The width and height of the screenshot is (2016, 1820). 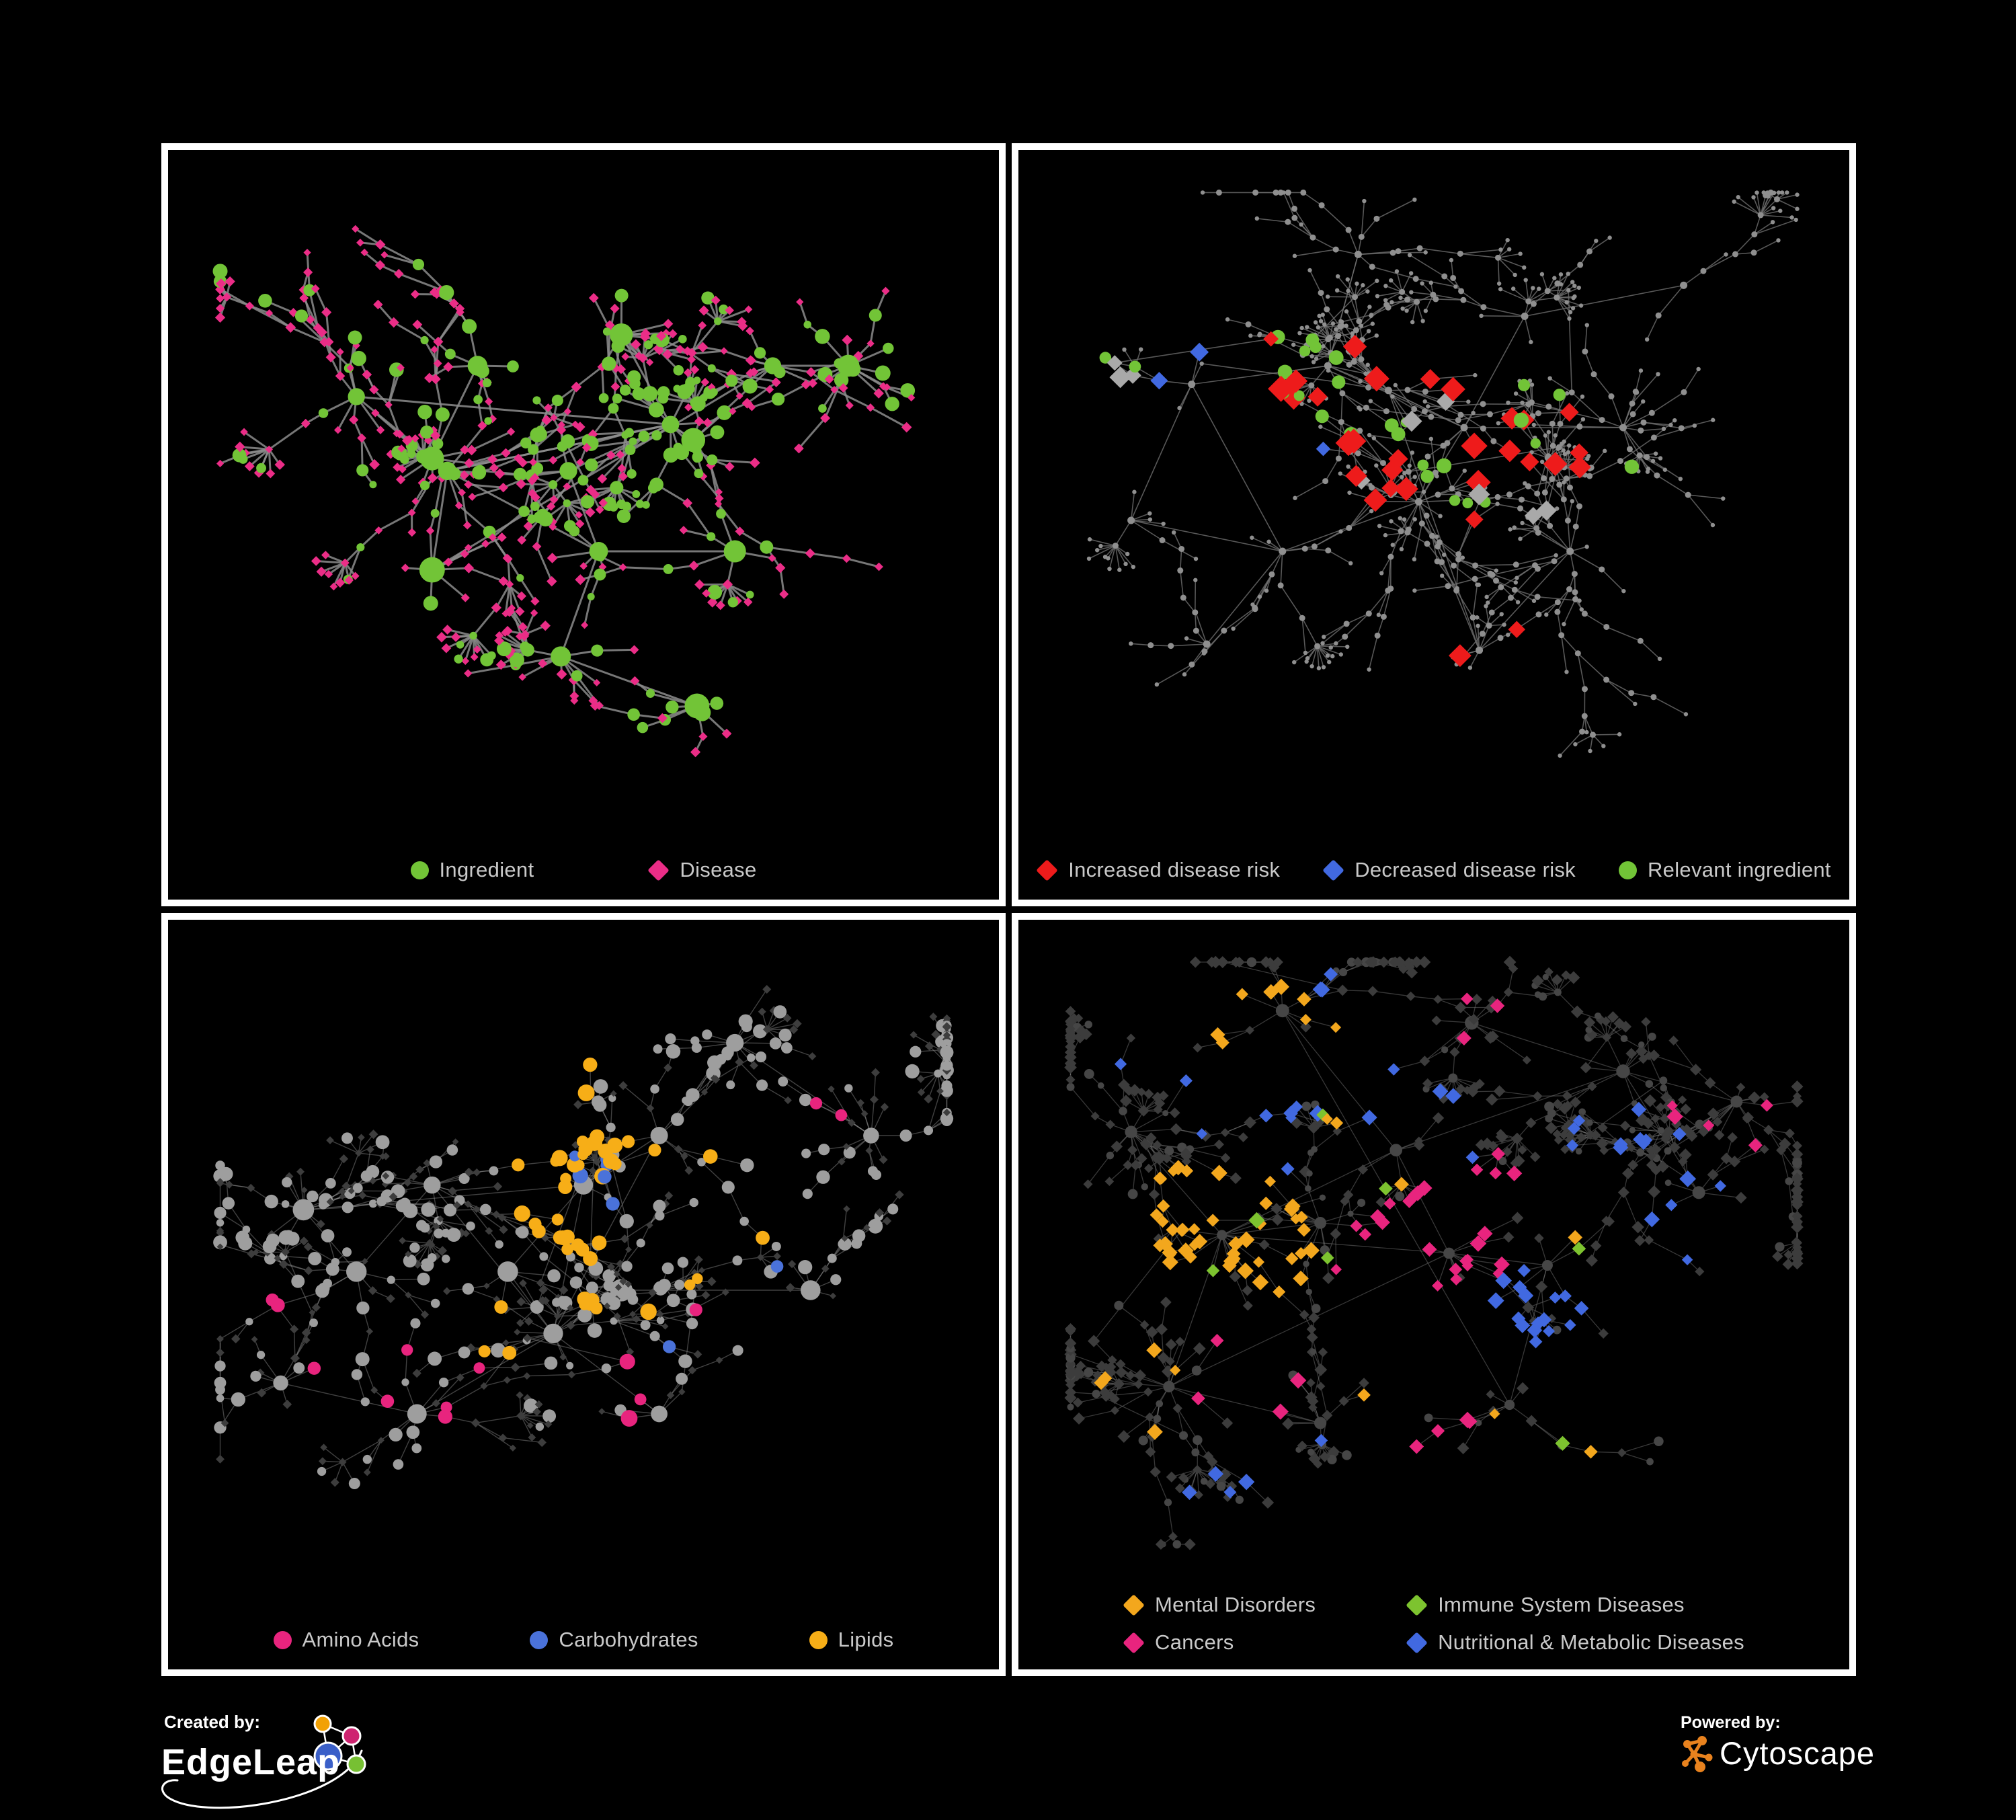 What do you see at coordinates (1739, 869) in the screenshot?
I see `legend-label: Relevant ingredient` at bounding box center [1739, 869].